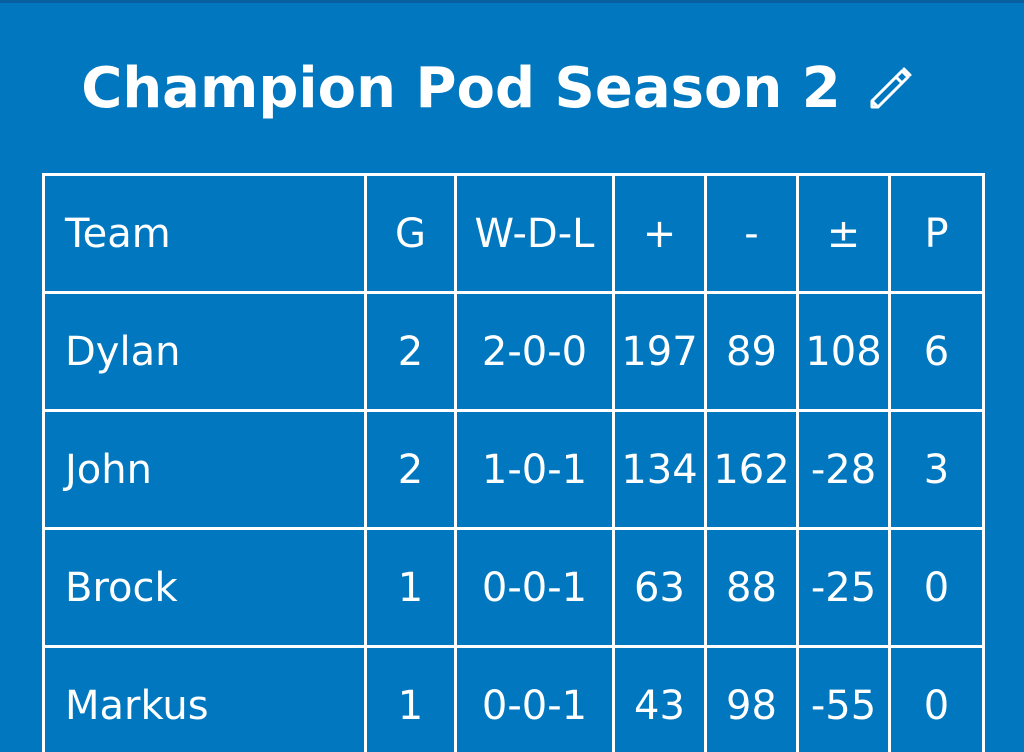  I want to click on points-against-cell: 162, so click(751, 469).